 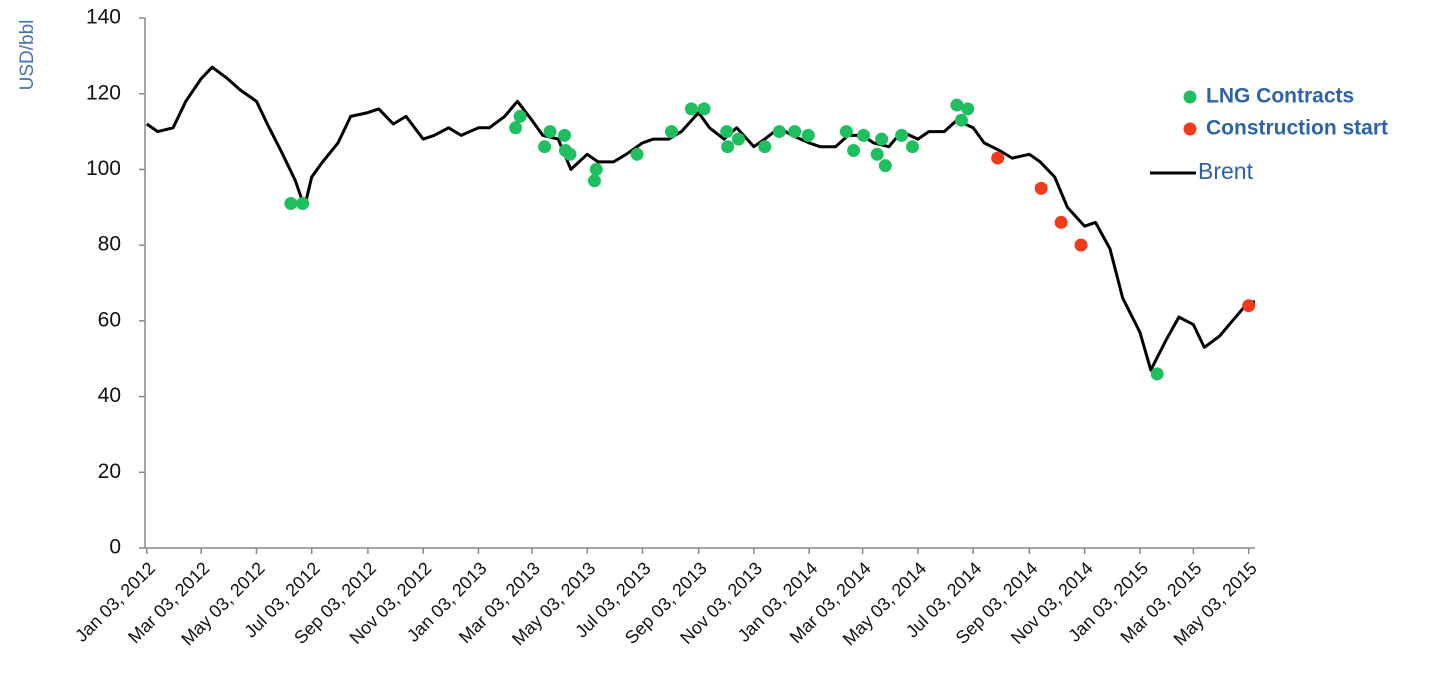 I want to click on y-axis-label: USD/bbl, so click(x=27, y=55).